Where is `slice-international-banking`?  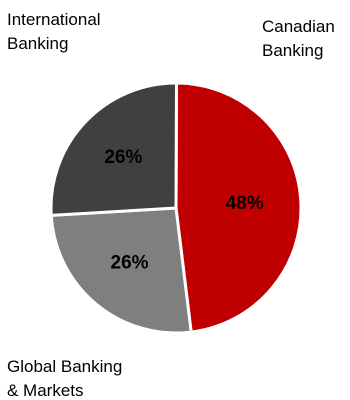 slice-international-banking is located at coordinates (114, 149).